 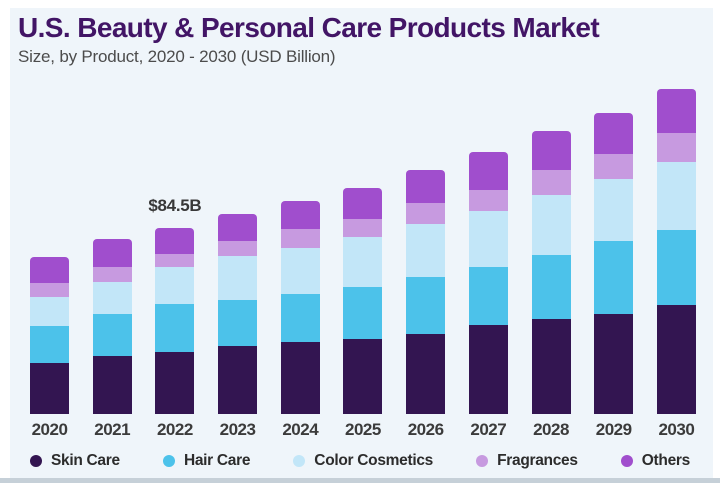 I want to click on legend-item-hair-care: Hair Care, so click(x=206, y=461).